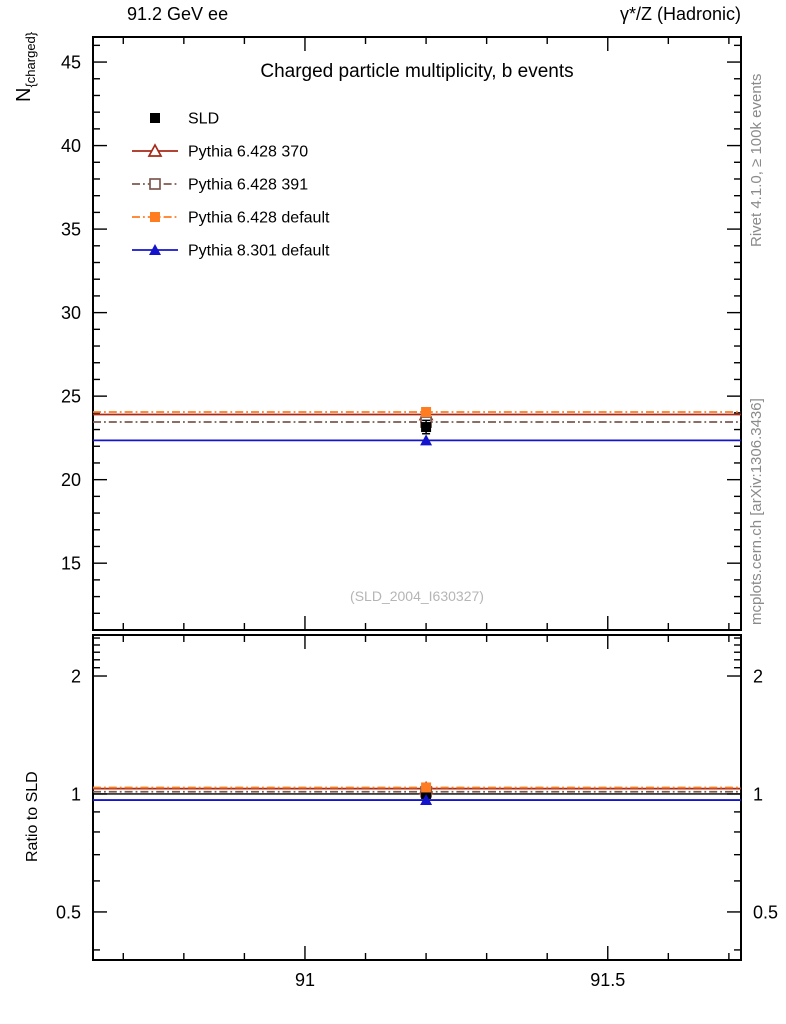 The width and height of the screenshot is (786, 1024). I want to click on ratio-ytick-label-right: 2, so click(758, 677).